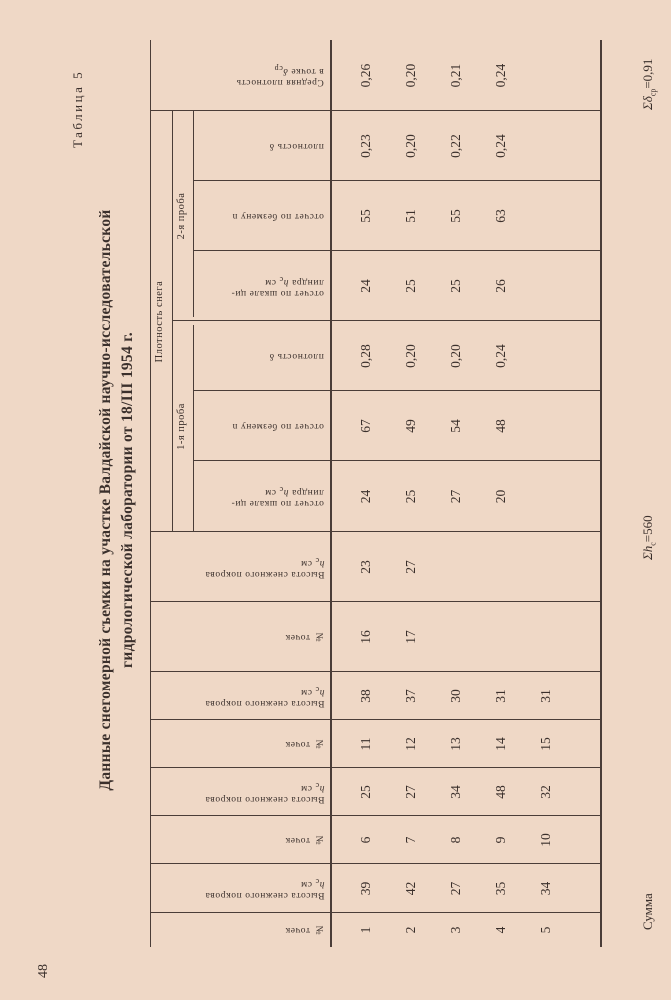 Image resolution: width=671 pixels, height=1000 pixels. I want to click on table-cell: 2, so click(410, 930).